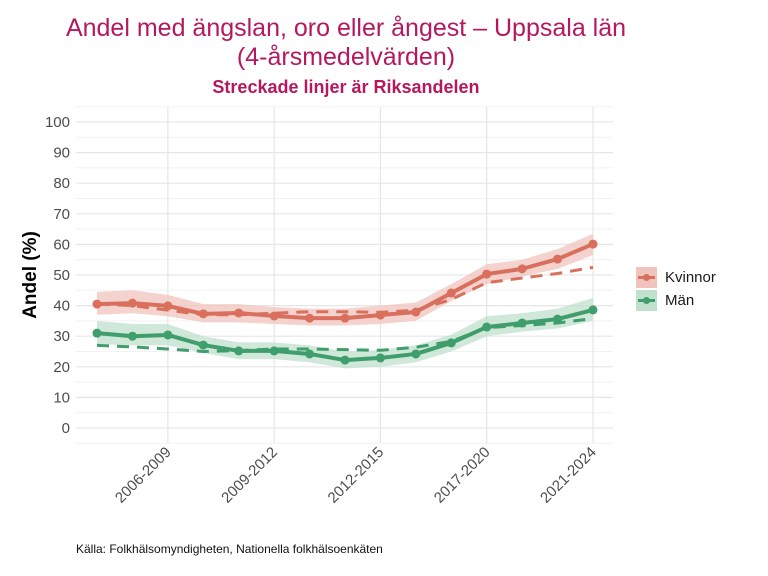 The width and height of the screenshot is (768, 576). Describe the element at coordinates (61, 214) in the screenshot. I see `y-tick-label: 70` at that location.